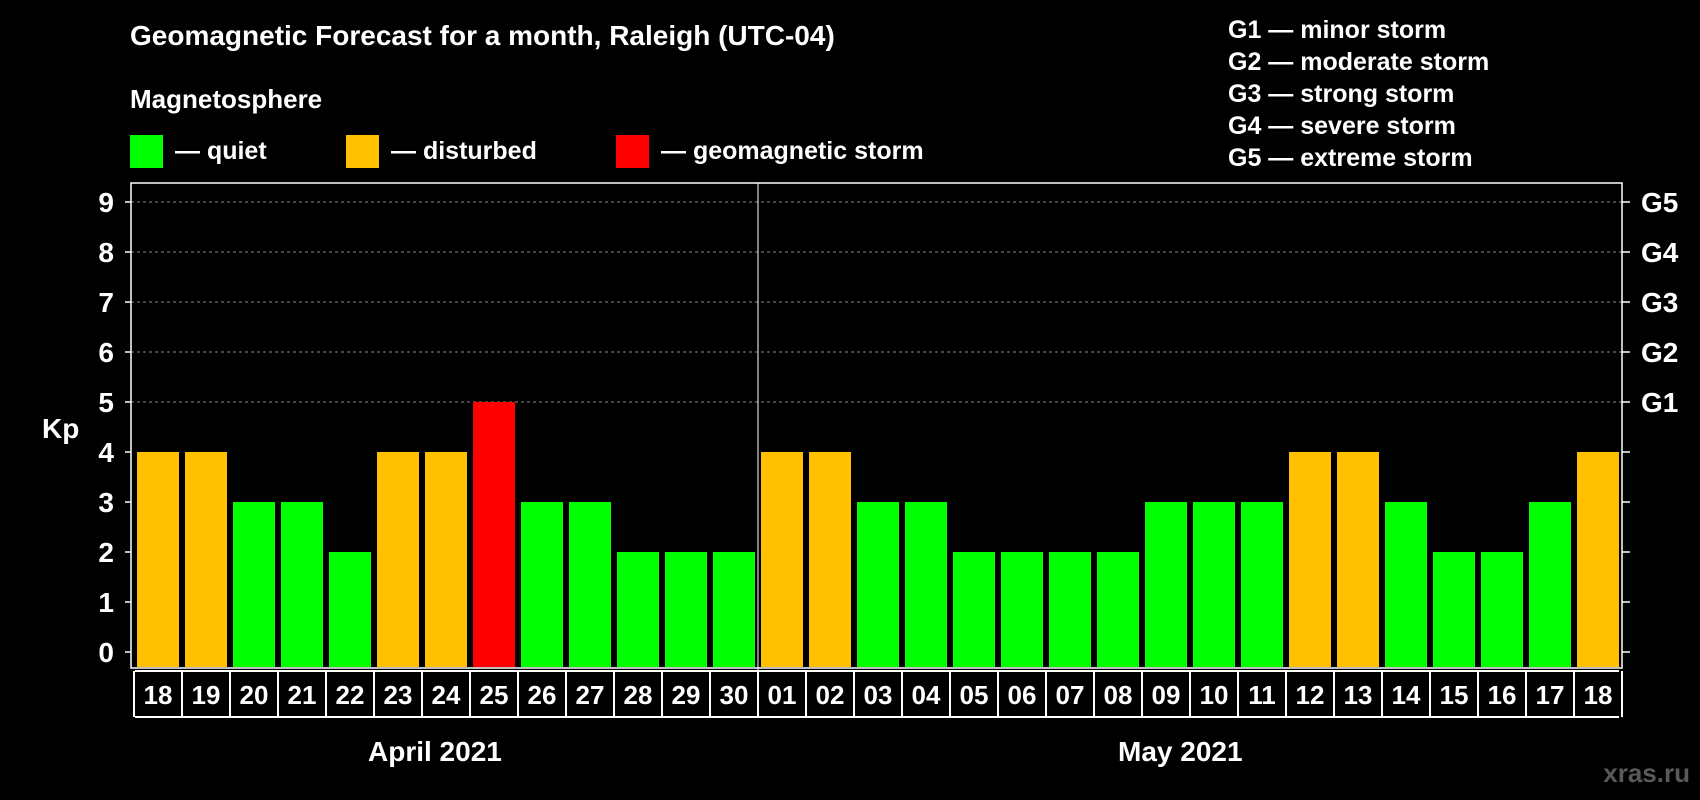 The image size is (1700, 800). What do you see at coordinates (435, 751) in the screenshot?
I see `month-label-april: April 2021` at bounding box center [435, 751].